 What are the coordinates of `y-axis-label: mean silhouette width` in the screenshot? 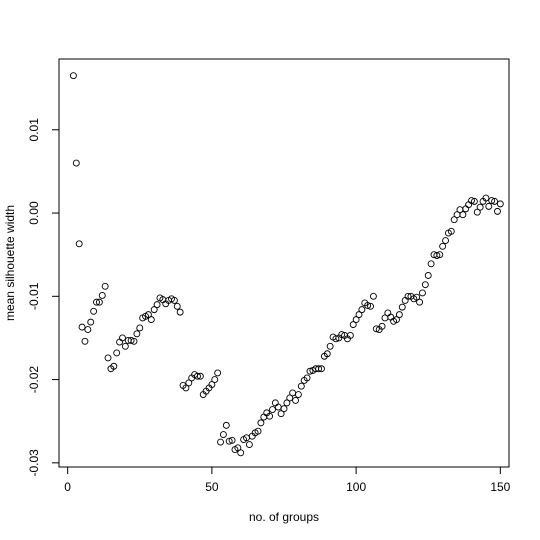 It's located at (10, 263).